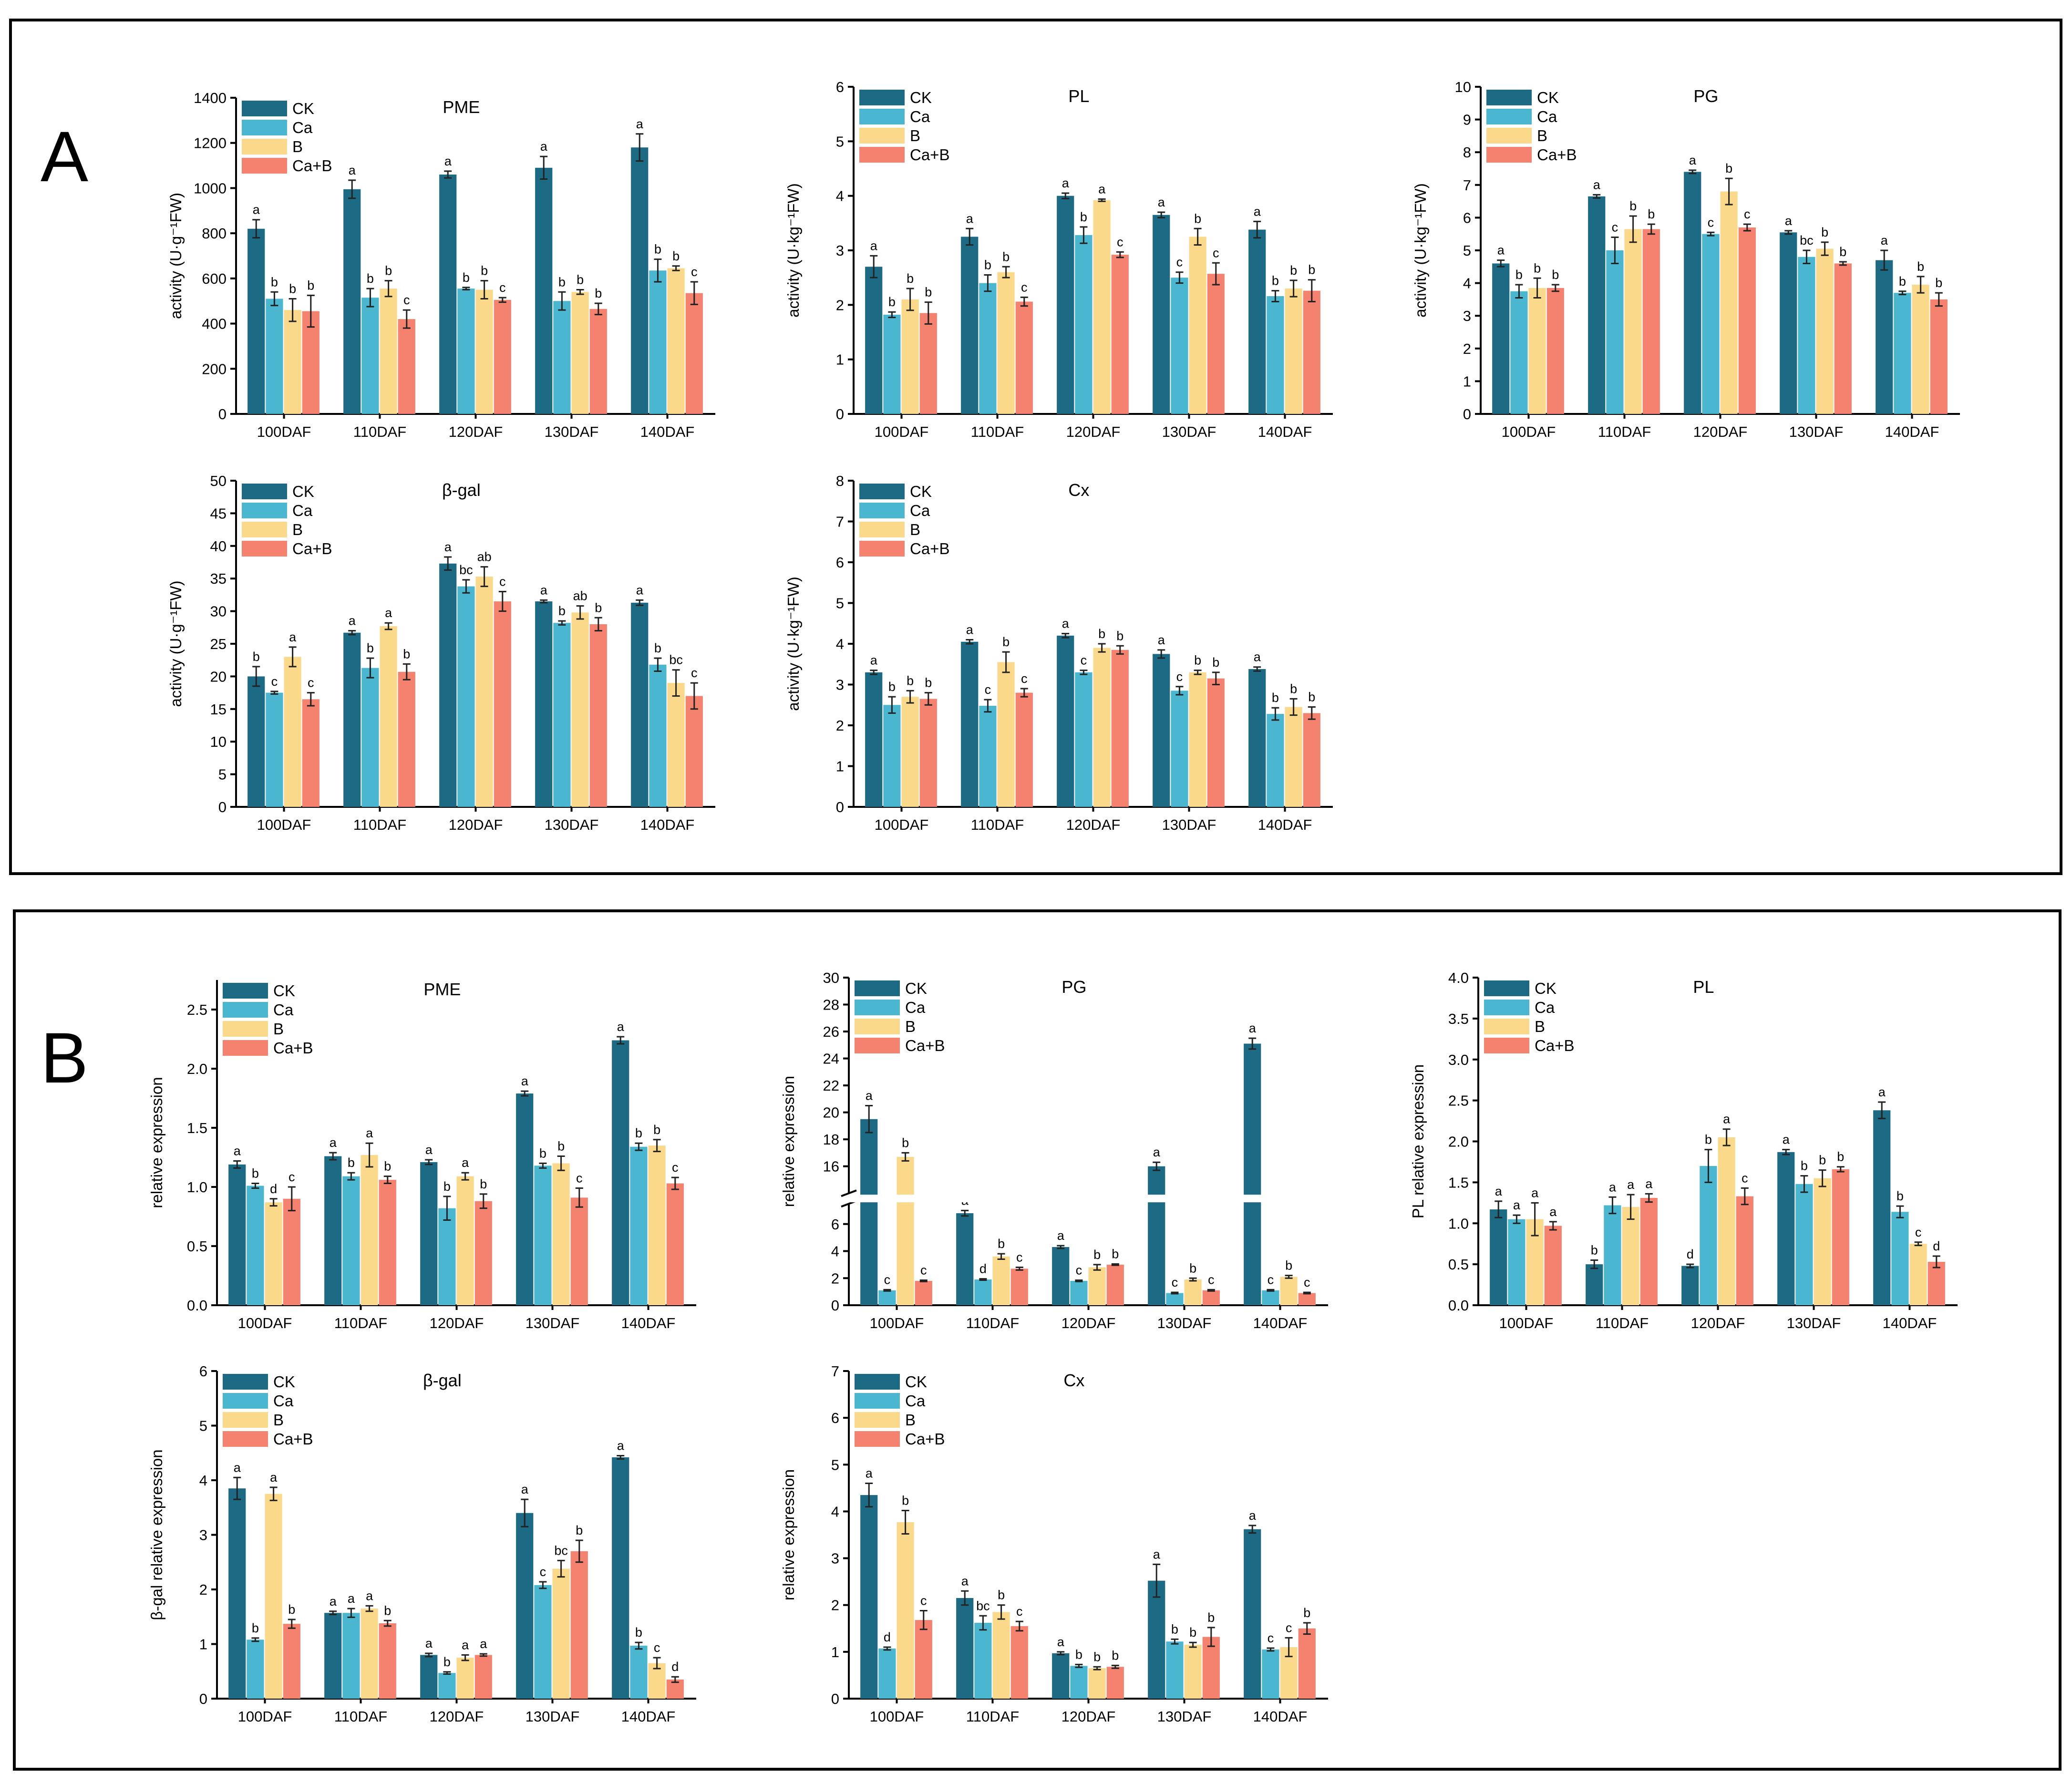 Image resolution: width=2072 pixels, height=1784 pixels. Describe the element at coordinates (156, 1534) in the screenshot. I see `y-axis-title: β-gal relative expression` at that location.